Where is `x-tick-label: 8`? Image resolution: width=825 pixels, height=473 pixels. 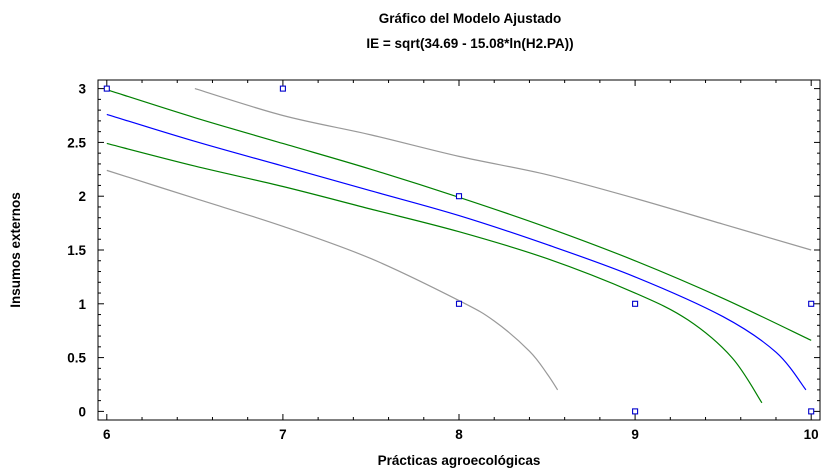
x-tick-label: 8 is located at coordinates (459, 434).